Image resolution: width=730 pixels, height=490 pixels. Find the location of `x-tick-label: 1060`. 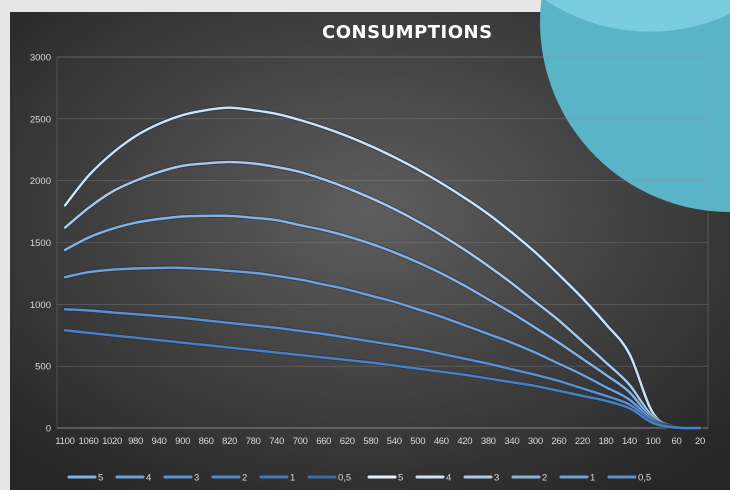

x-tick-label: 1060 is located at coordinates (89, 441).